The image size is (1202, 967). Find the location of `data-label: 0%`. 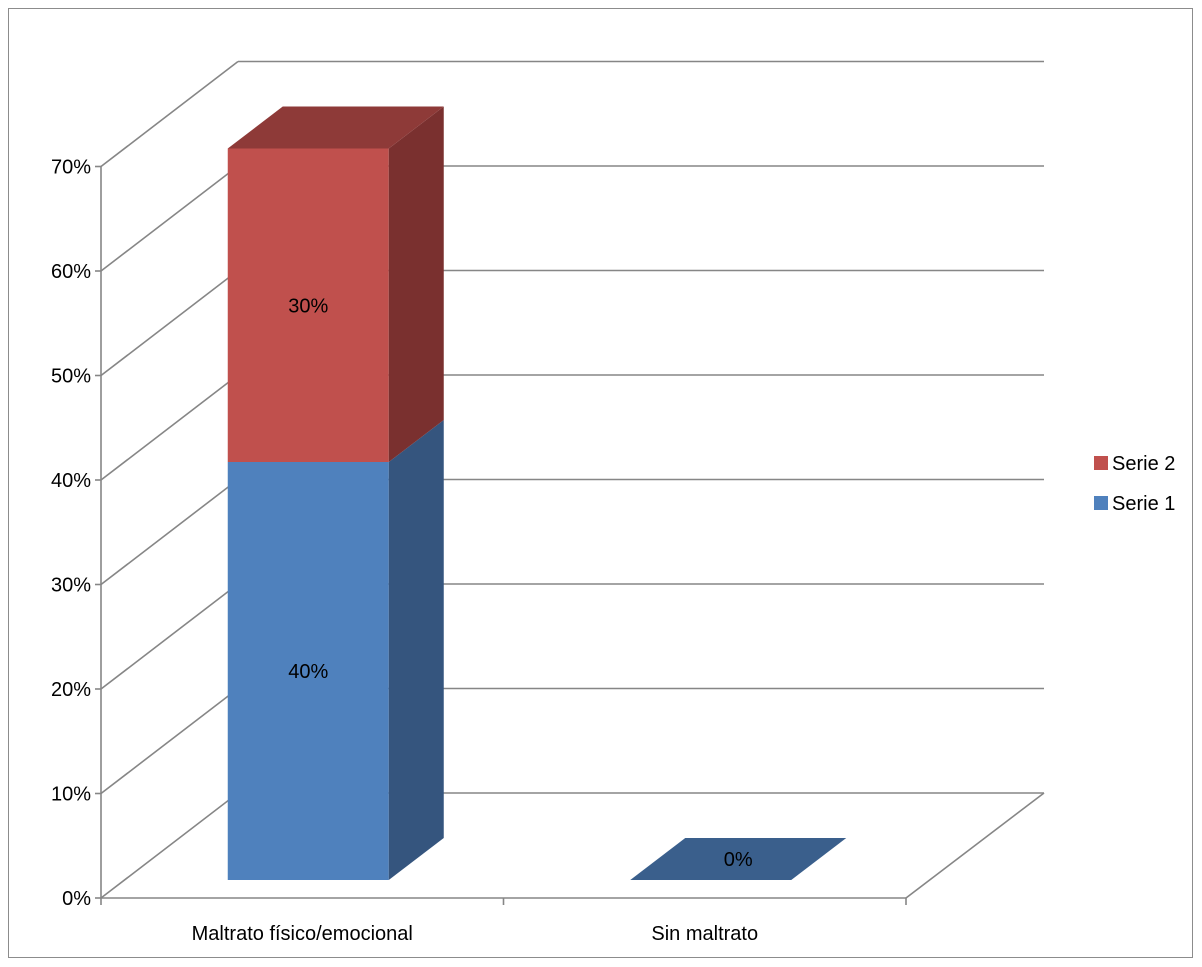

data-label: 0% is located at coordinates (738, 860).